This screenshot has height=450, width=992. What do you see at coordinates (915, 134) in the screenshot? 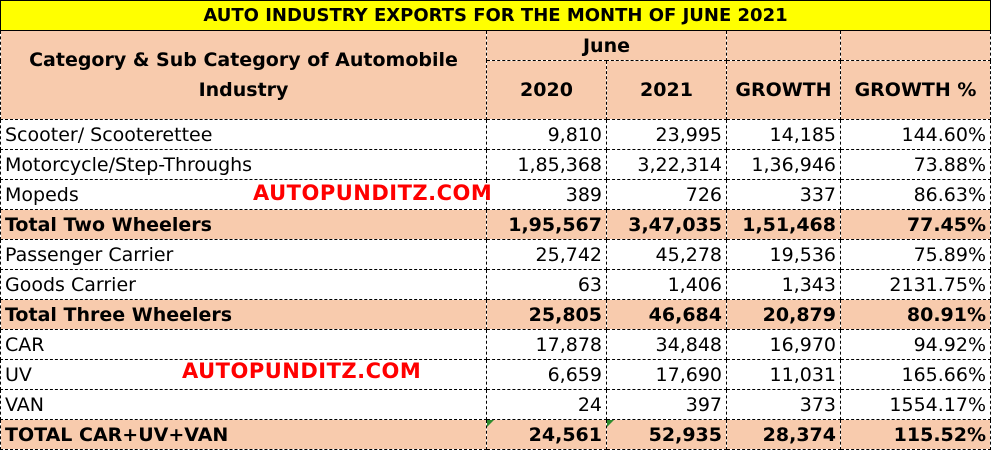
I see `growth-percent: 144.60%` at bounding box center [915, 134].